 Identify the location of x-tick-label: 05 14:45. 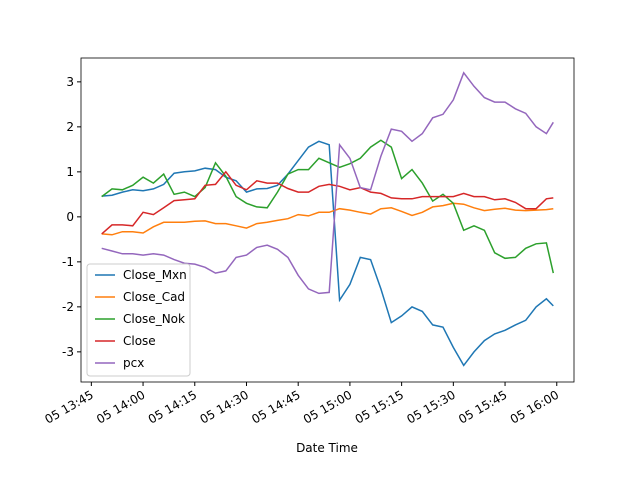
(275, 407).